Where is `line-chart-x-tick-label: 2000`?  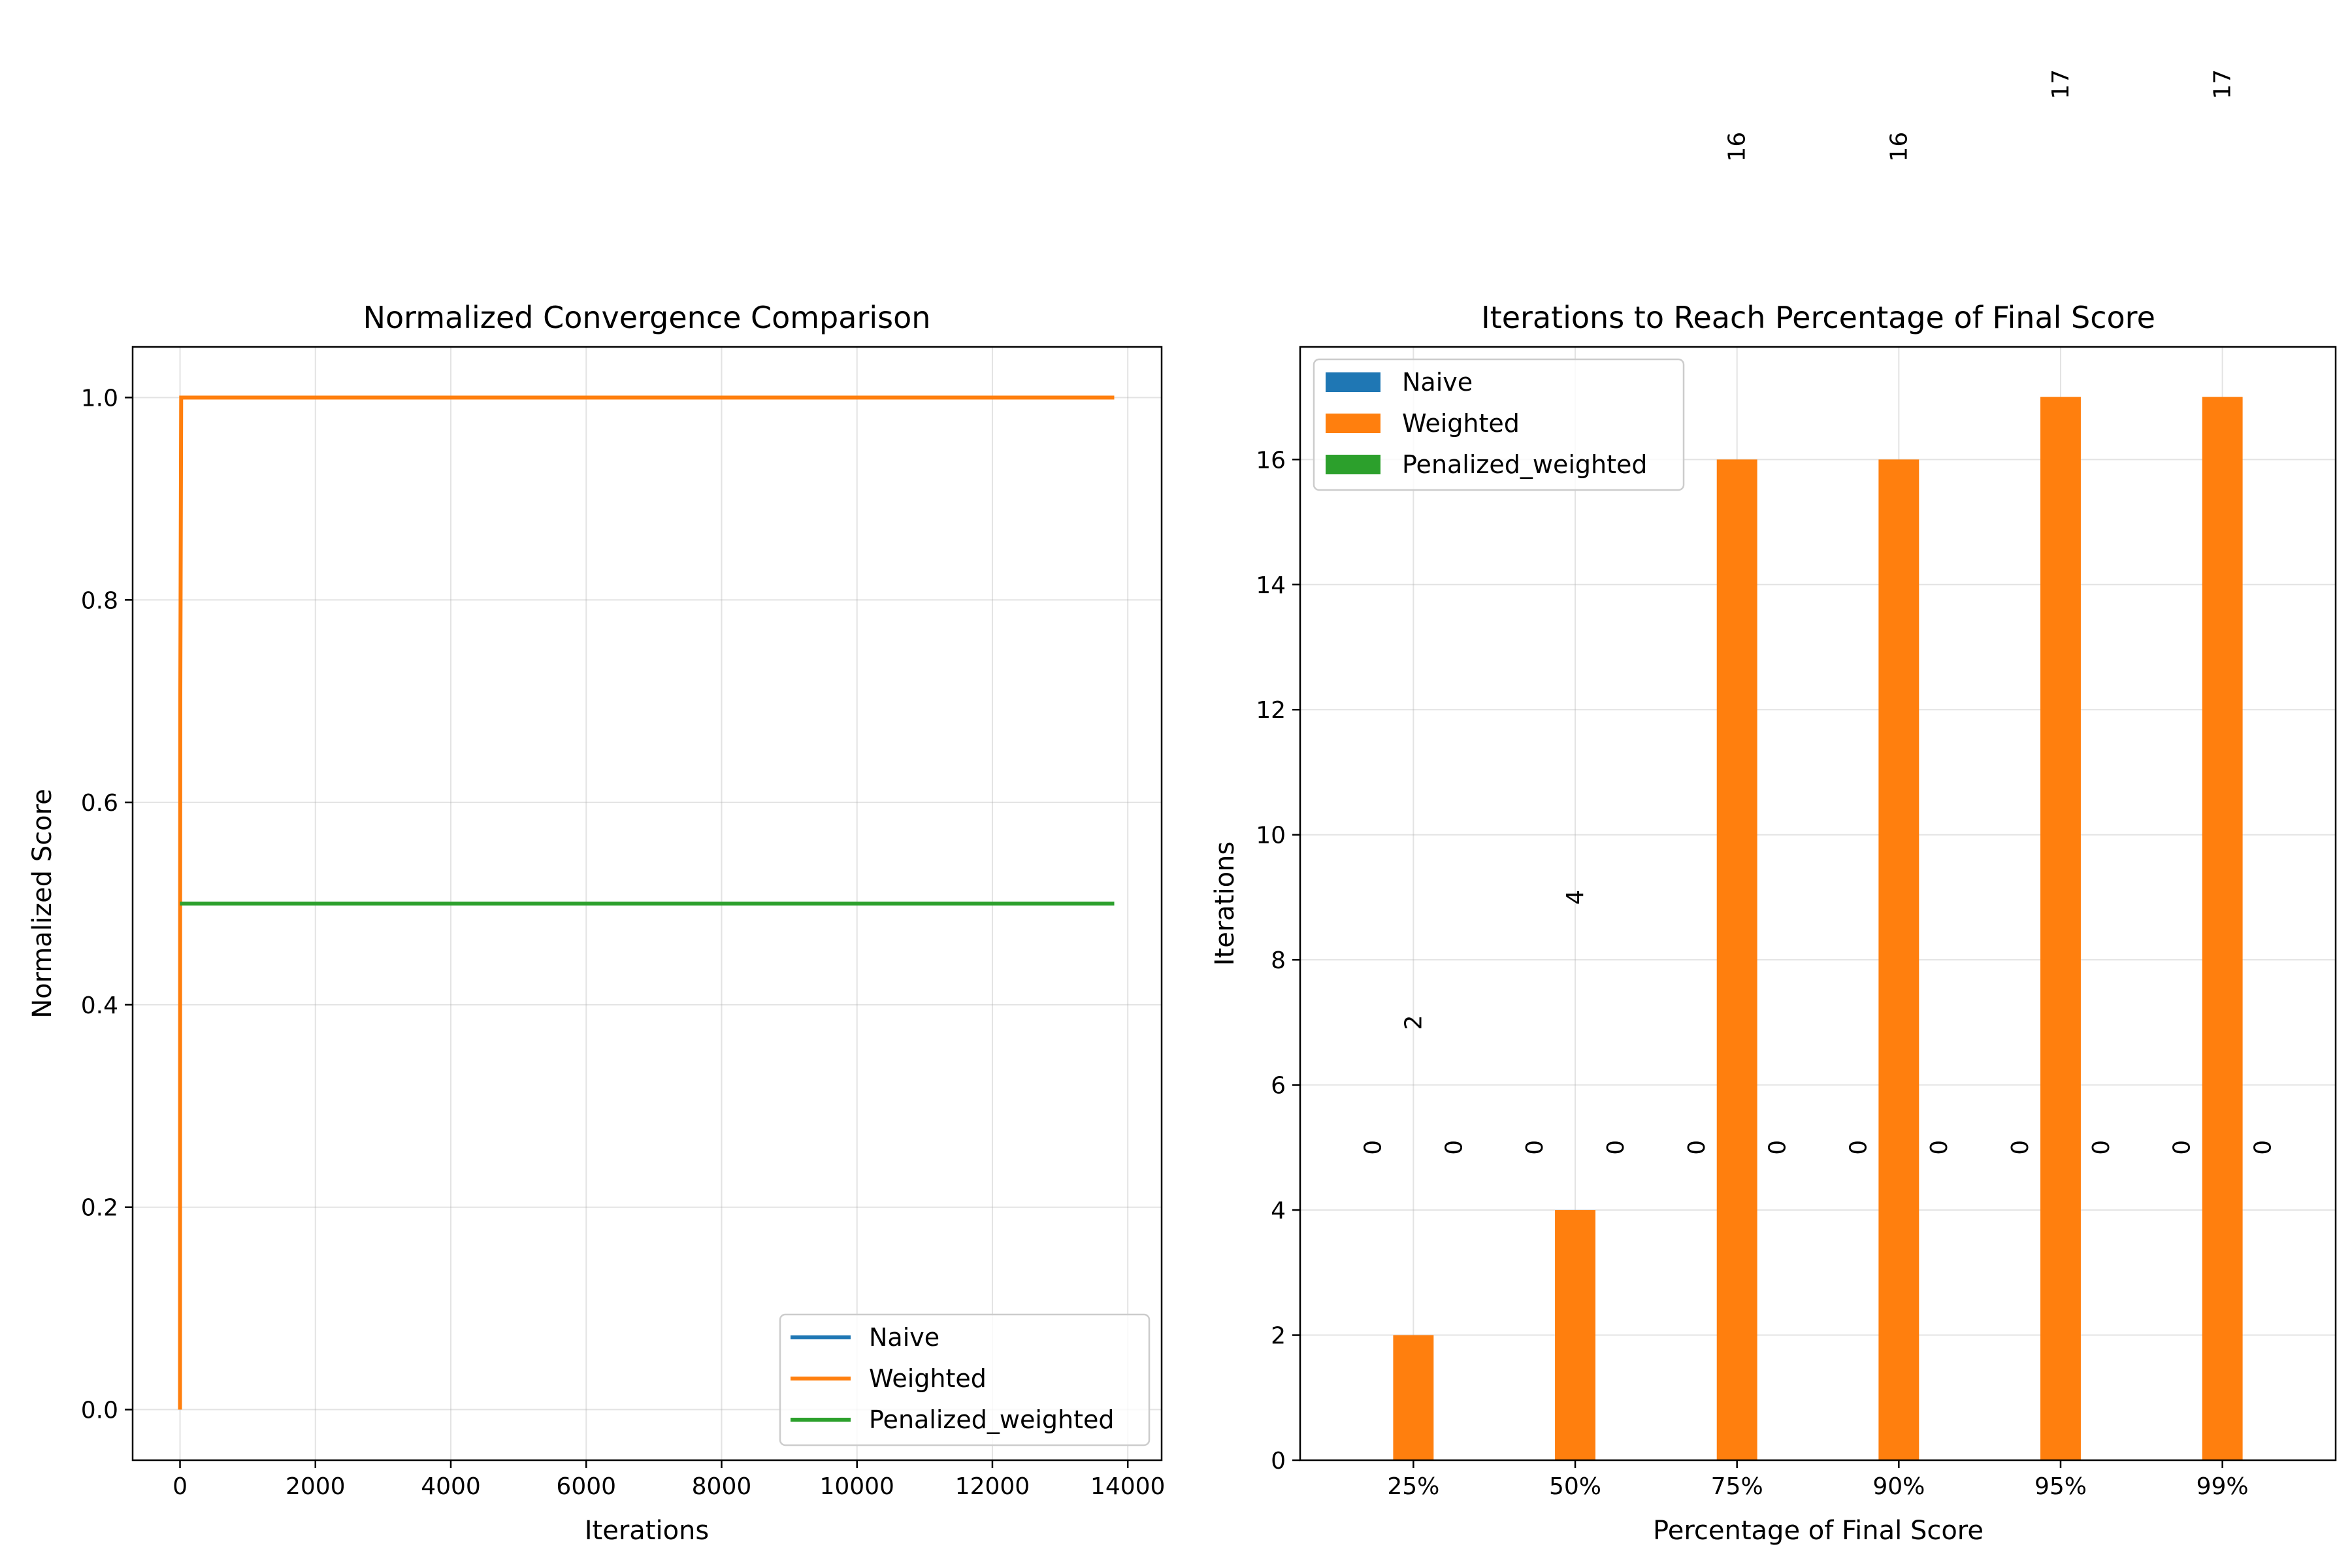
line-chart-x-tick-label: 2000 is located at coordinates (316, 1486).